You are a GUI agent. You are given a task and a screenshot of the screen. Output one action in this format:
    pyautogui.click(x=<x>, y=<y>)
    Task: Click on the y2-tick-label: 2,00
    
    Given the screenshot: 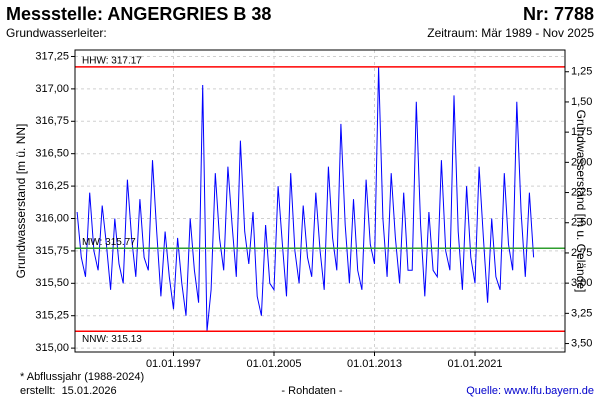 What is the action you would take?
    pyautogui.click(x=581, y=162)
    